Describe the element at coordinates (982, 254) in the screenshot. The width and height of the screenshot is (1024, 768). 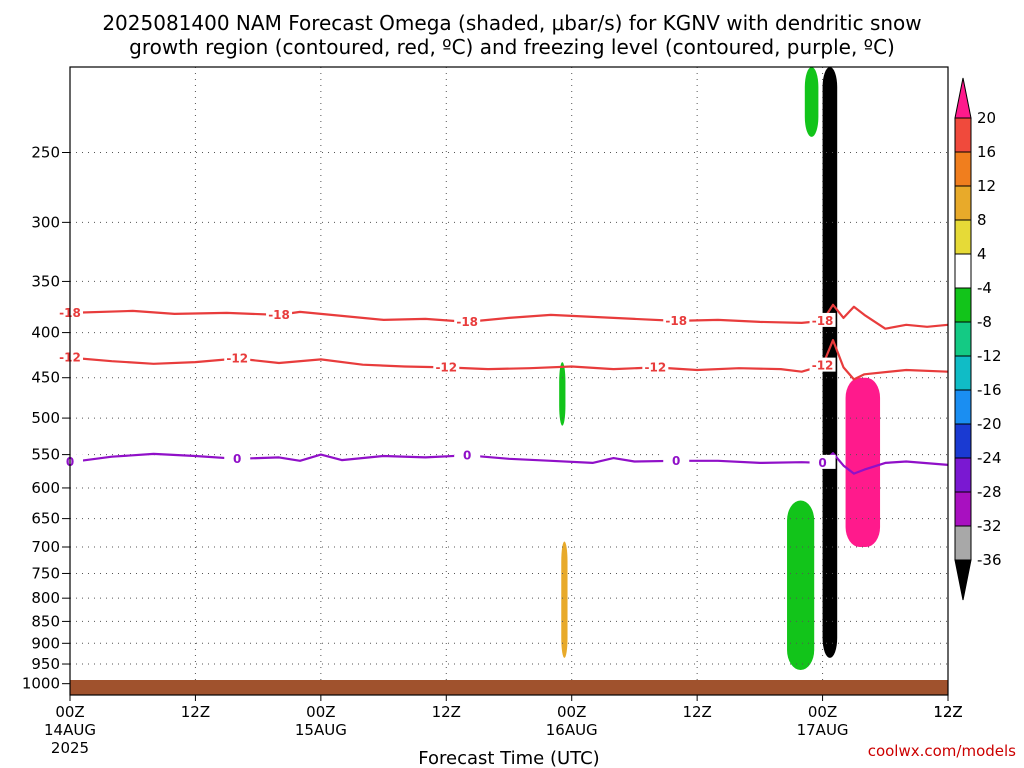
I see `colorbar-label: 4` at that location.